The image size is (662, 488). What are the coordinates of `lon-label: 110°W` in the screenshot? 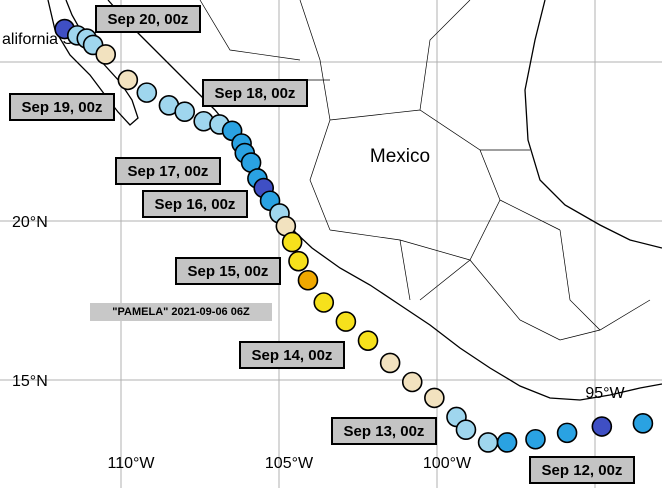 It's located at (131, 463).